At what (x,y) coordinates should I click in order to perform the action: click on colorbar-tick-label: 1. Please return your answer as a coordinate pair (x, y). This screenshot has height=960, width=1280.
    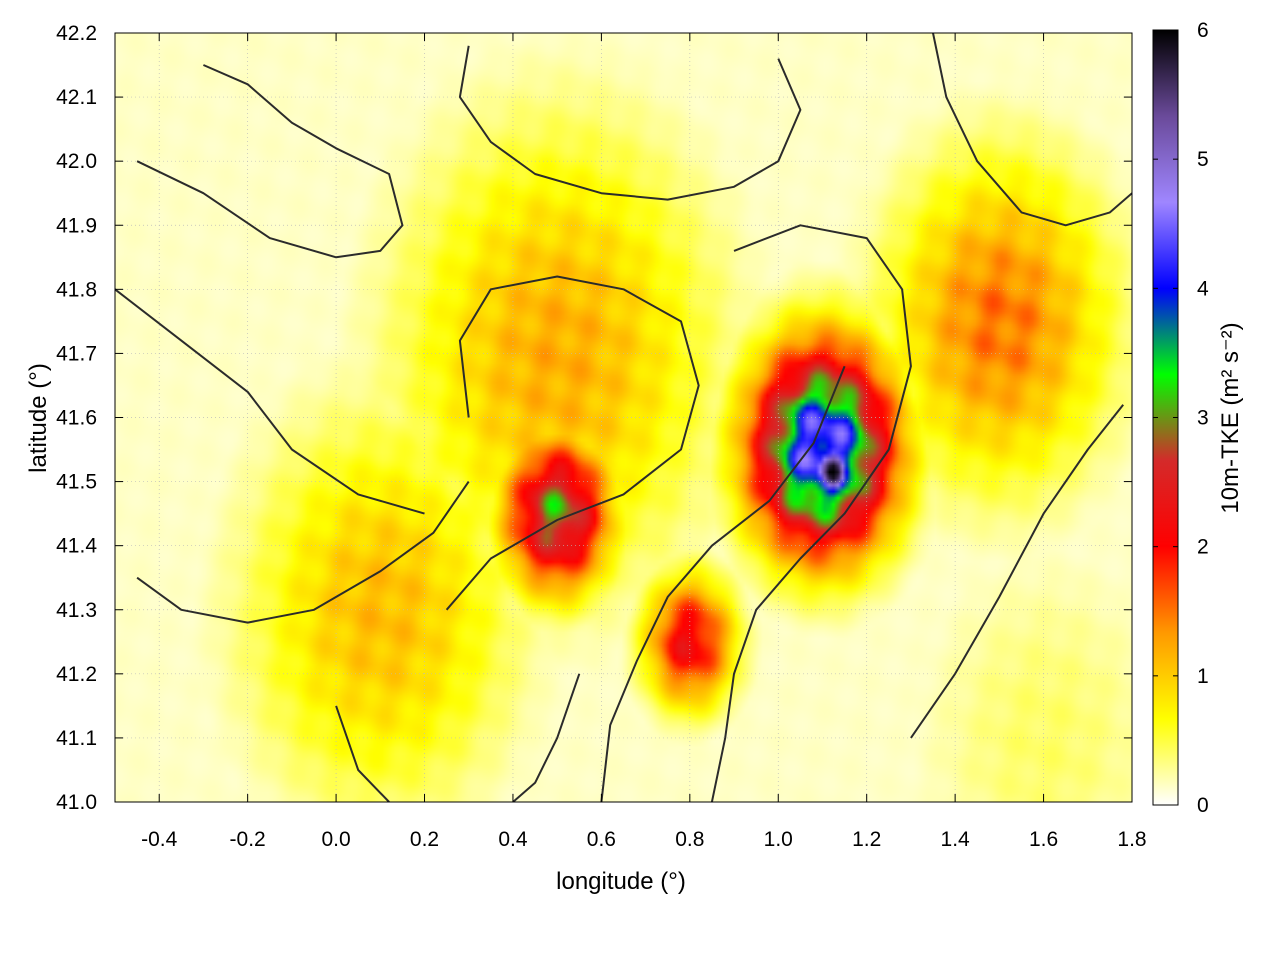
    Looking at the image, I should click on (1203, 676).